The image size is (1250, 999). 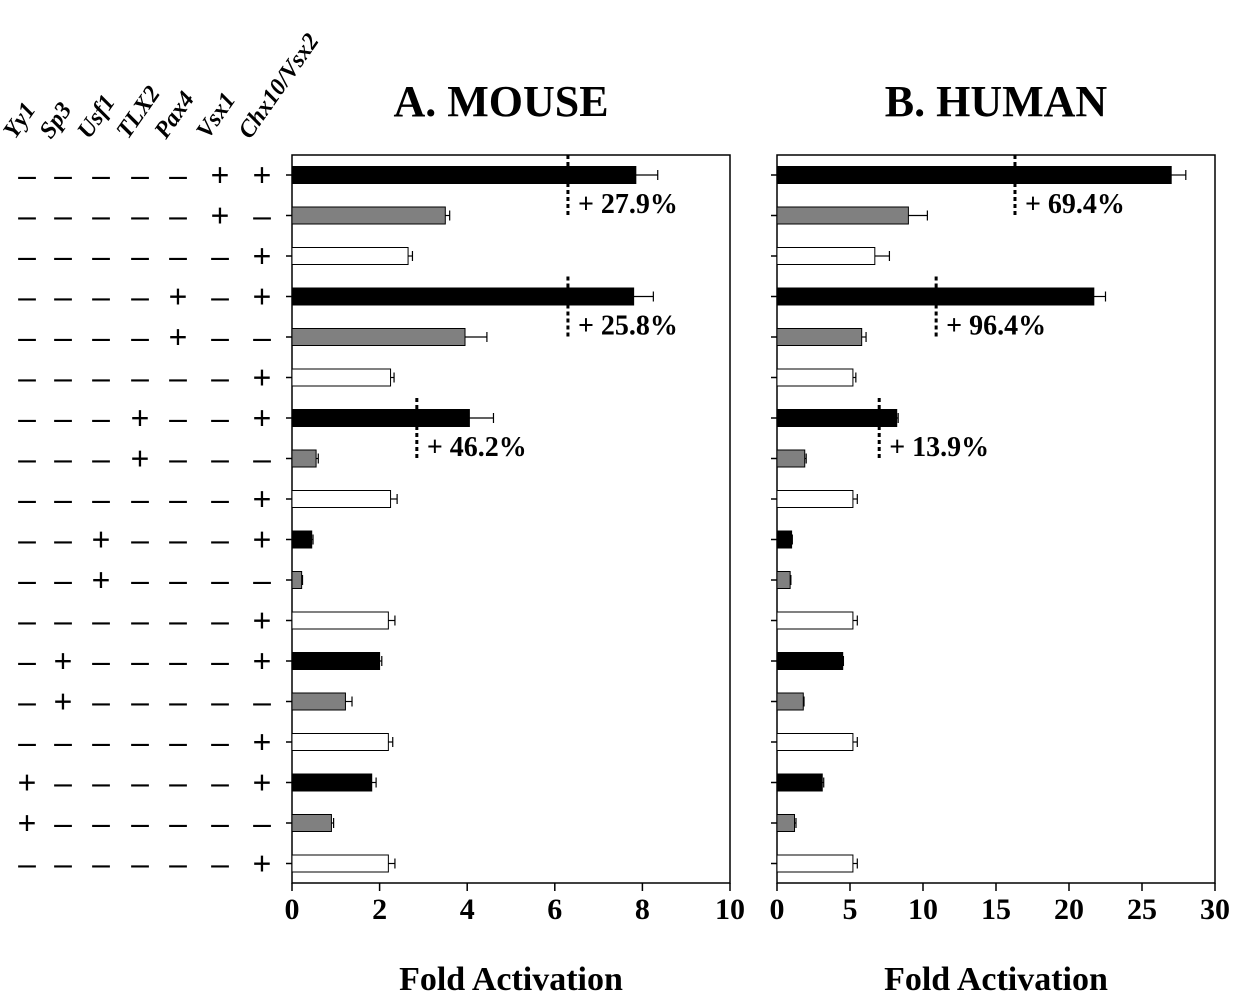 What do you see at coordinates (1215, 909) in the screenshot?
I see `x-tick-label: 30` at bounding box center [1215, 909].